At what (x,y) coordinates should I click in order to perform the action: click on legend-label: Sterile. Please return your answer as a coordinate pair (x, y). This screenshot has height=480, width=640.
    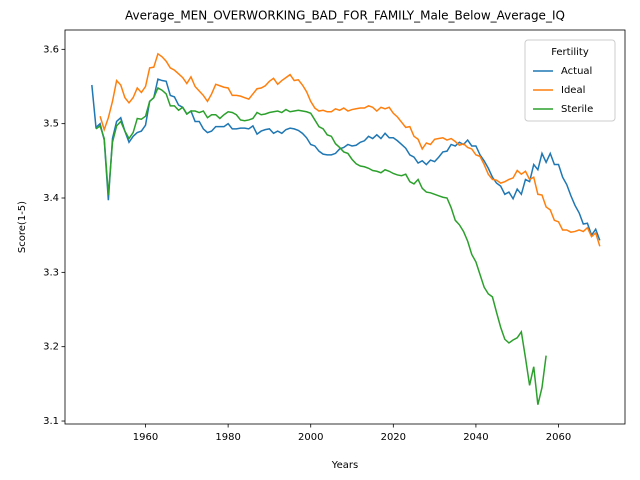
    Looking at the image, I should click on (577, 109).